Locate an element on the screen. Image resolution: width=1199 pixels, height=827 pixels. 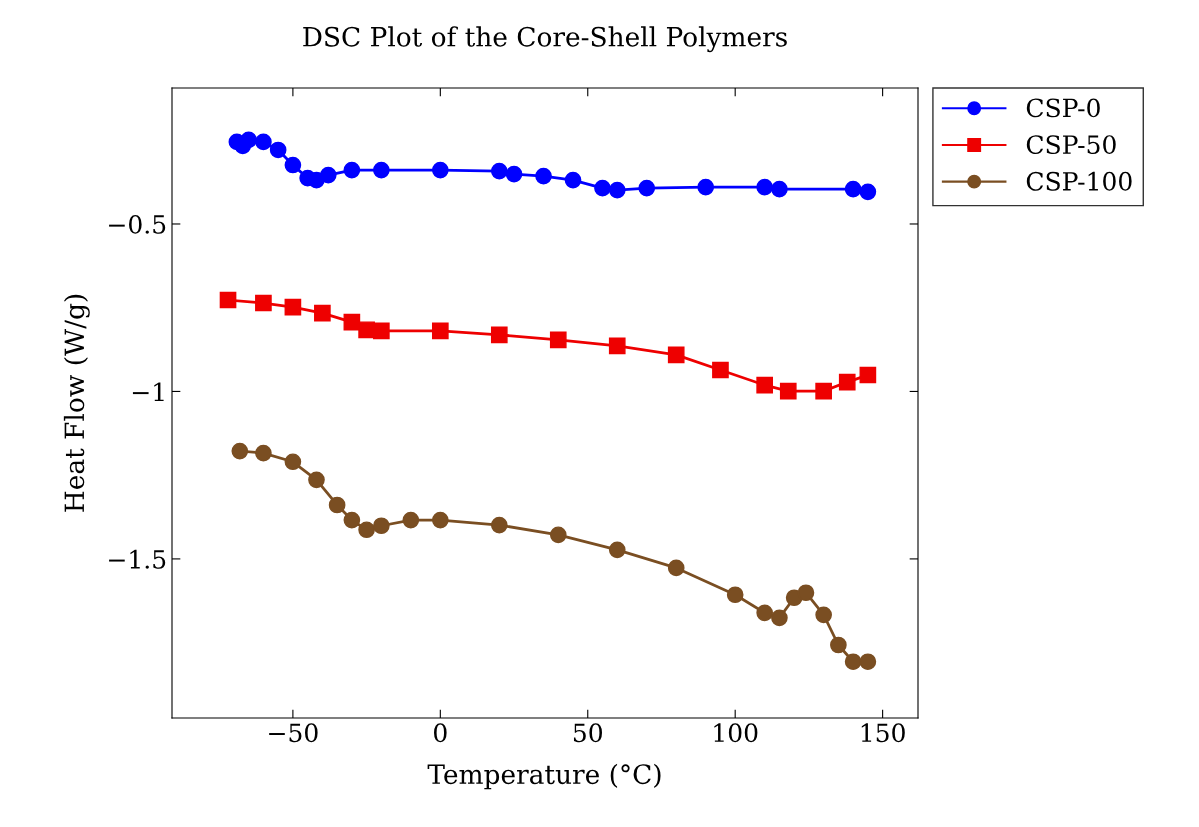
legend-label: CSP-50 is located at coordinates (1071, 145).